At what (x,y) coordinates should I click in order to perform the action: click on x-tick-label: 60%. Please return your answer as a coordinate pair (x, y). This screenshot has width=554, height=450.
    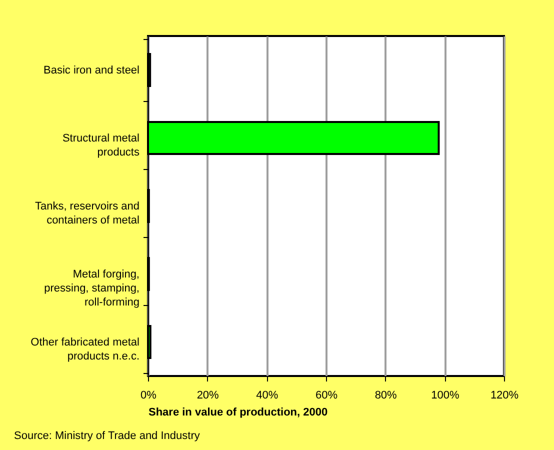
    Looking at the image, I should click on (326, 396).